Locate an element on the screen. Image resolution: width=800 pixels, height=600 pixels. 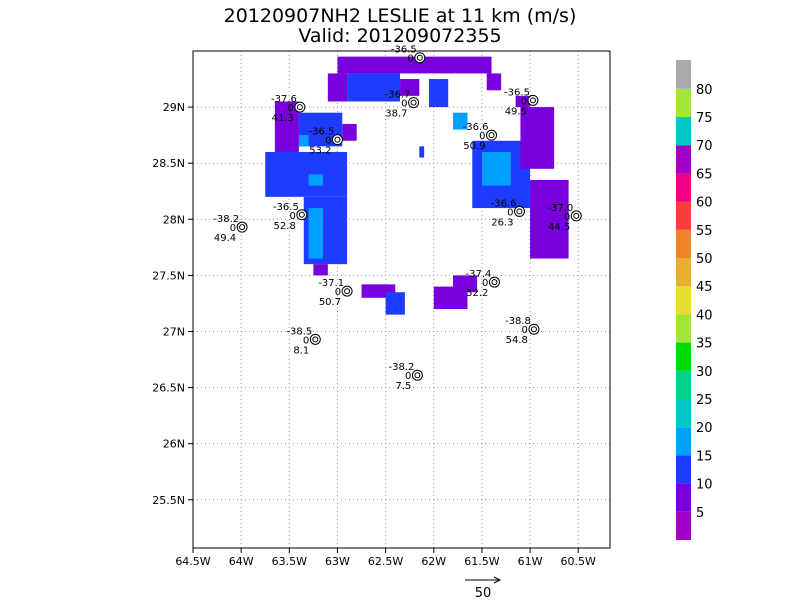
y-tick-label: 28N is located at coordinates (174, 219).